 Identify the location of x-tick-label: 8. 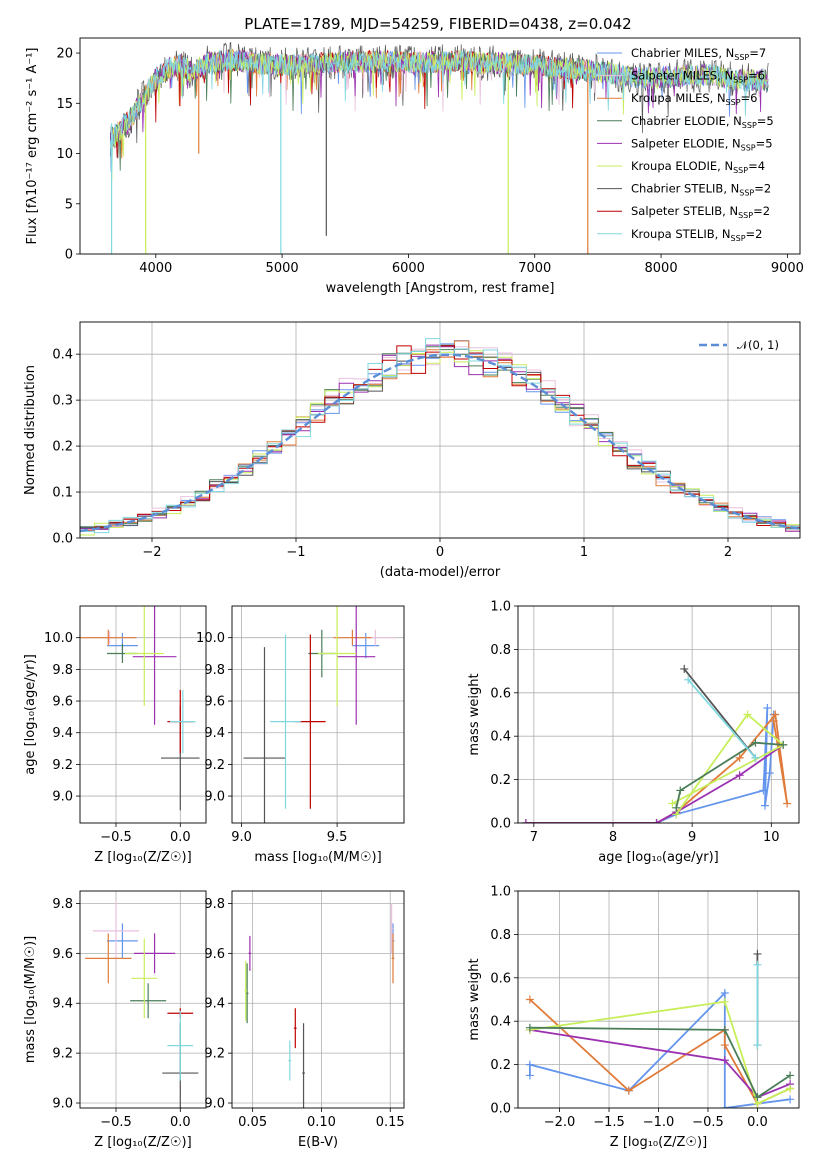
(613, 837).